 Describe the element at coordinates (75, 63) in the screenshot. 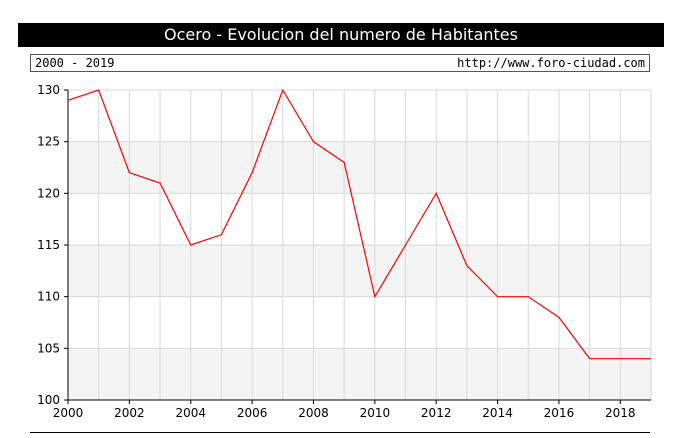

I see `year-range-label: 2000 - 2019` at that location.